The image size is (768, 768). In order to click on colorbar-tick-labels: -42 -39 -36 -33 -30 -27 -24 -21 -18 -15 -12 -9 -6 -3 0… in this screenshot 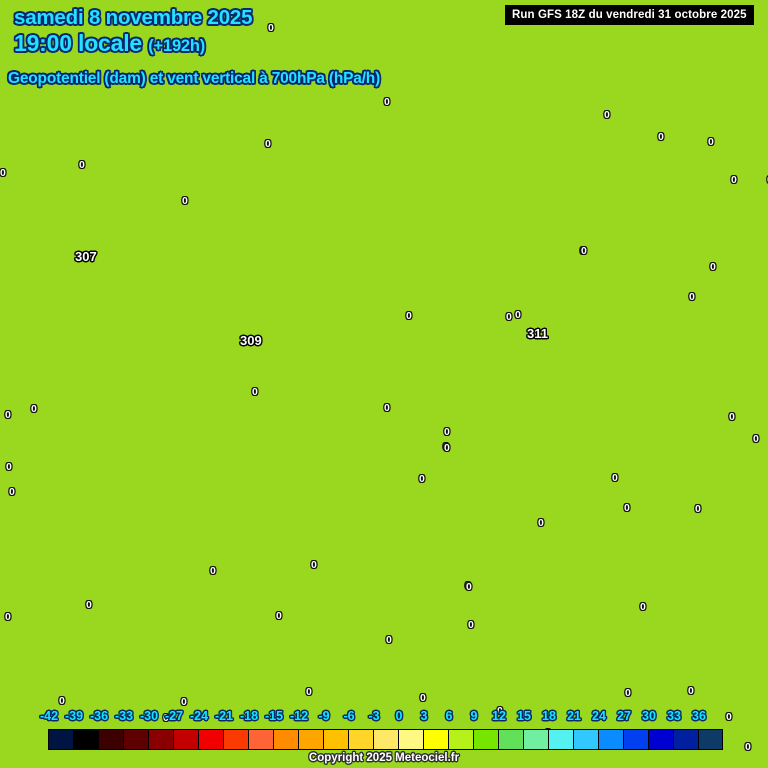, I will do `click(384, 718)`.